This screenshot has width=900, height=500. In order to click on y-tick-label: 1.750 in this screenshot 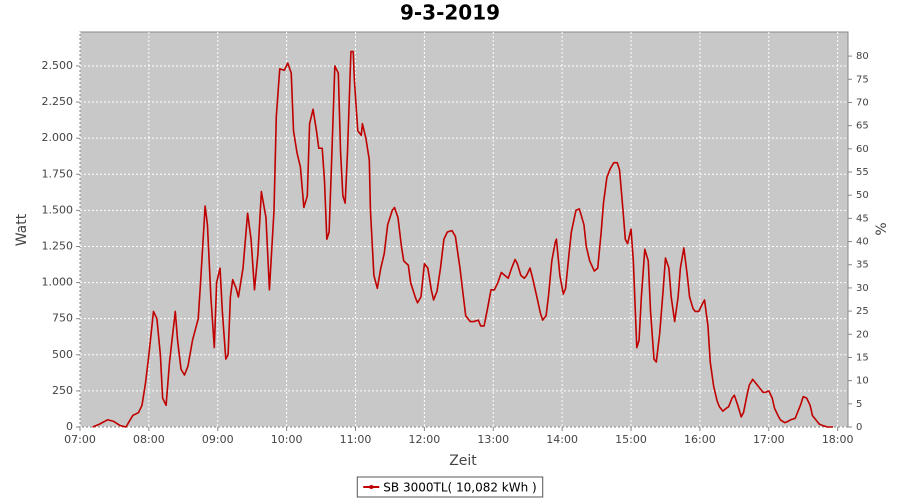, I will do `click(58, 173)`.